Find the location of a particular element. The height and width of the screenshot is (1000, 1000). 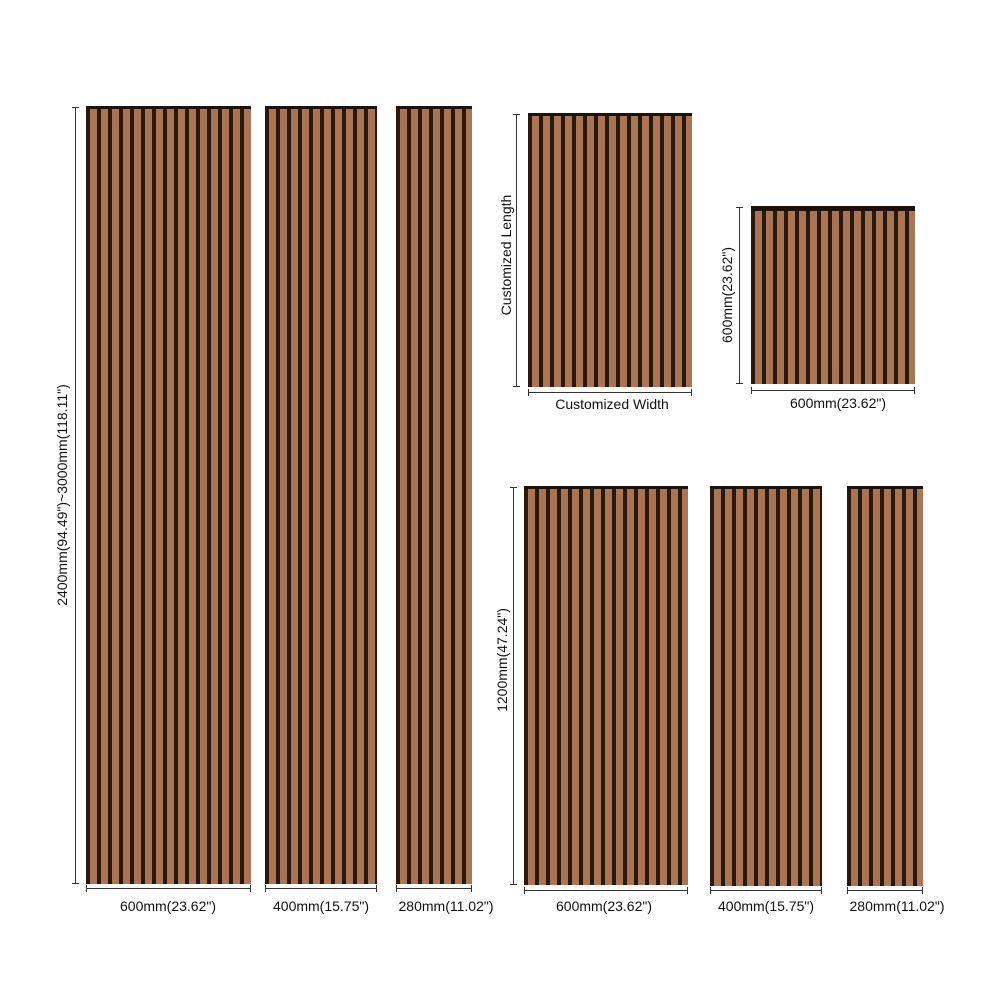

label-custom-length: Customized Length is located at coordinates (506, 255).